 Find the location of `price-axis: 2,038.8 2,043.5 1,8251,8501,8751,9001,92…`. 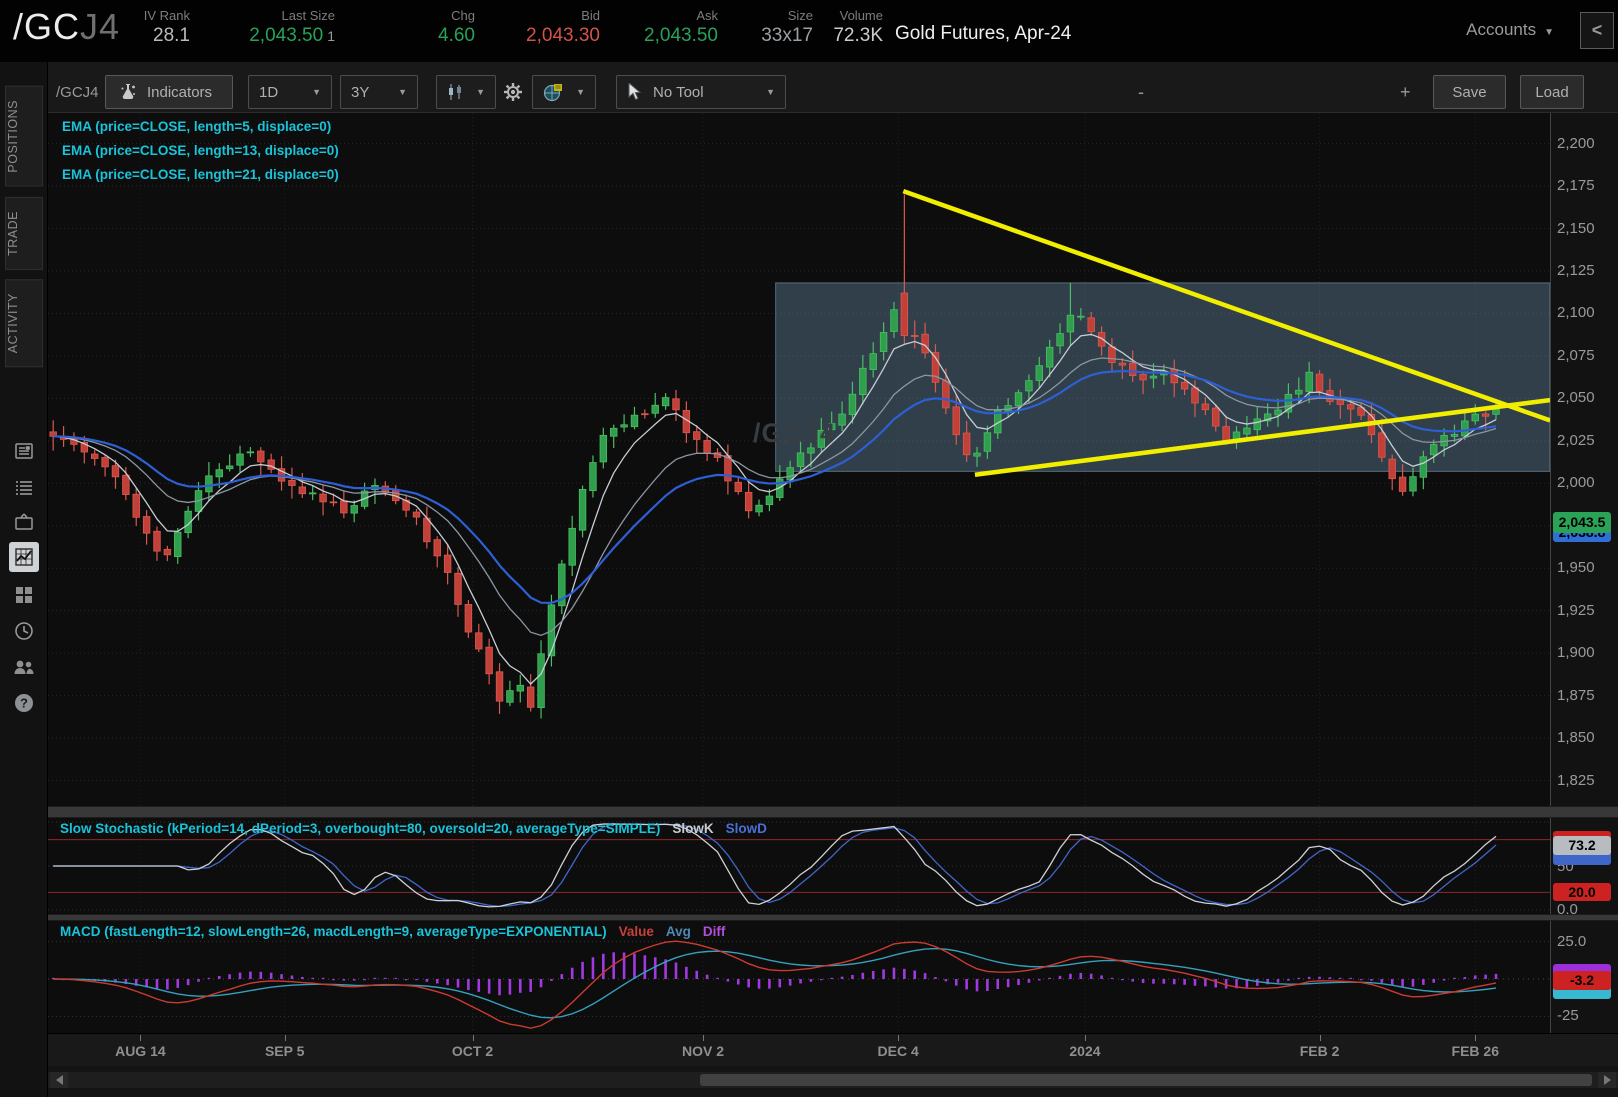

price-axis: 2,038.8 2,043.5 1,8251,8501,8751,9001,92… is located at coordinates (1584, 459).